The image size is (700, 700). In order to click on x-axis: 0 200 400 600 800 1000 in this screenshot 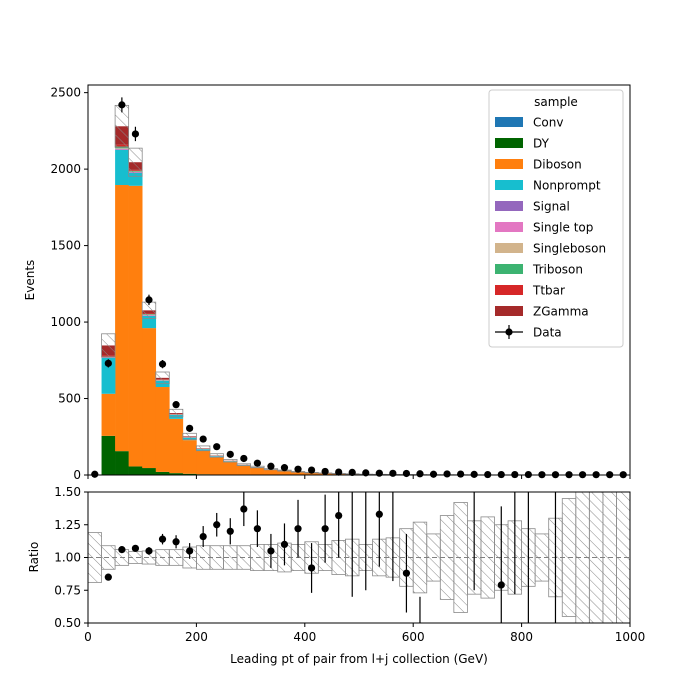, I will do `click(364, 633)`.